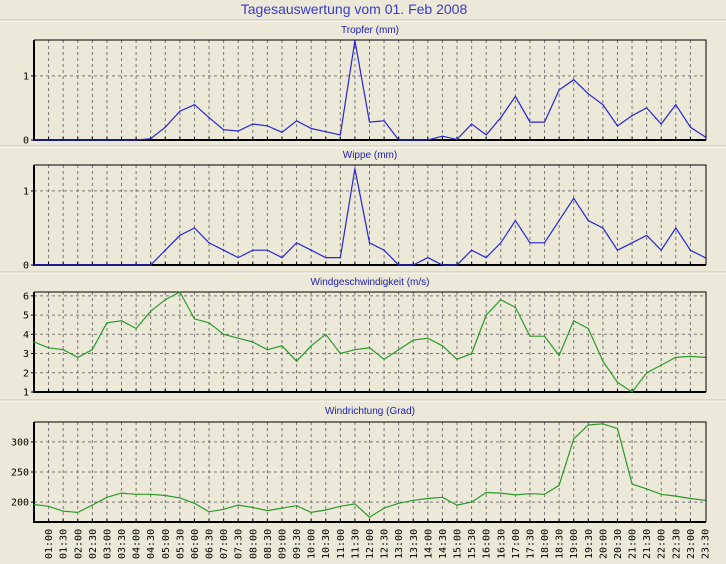  What do you see at coordinates (26, 266) in the screenshot?
I see `y-tick-label: 0` at bounding box center [26, 266].